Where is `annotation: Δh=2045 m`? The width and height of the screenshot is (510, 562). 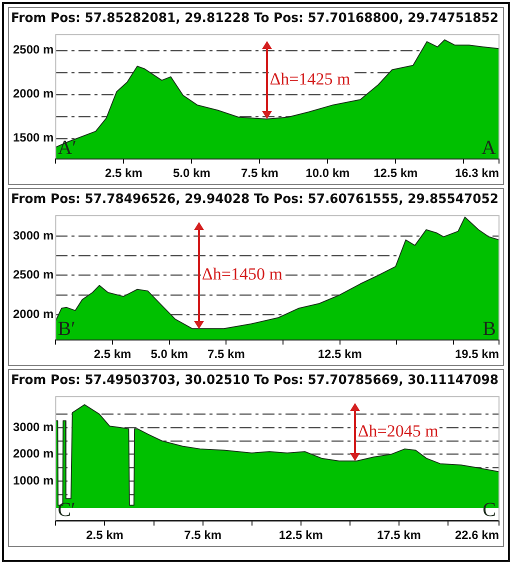
annotation: Δh=2045 m is located at coordinates (398, 430).